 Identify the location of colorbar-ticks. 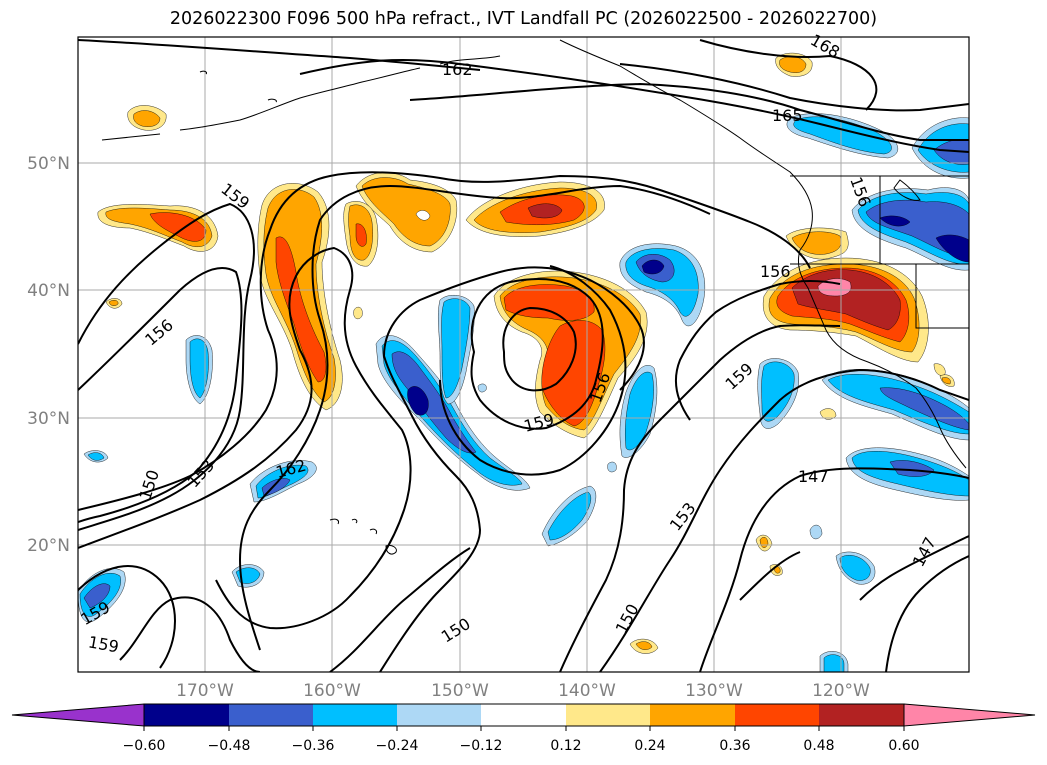
(524, 728).